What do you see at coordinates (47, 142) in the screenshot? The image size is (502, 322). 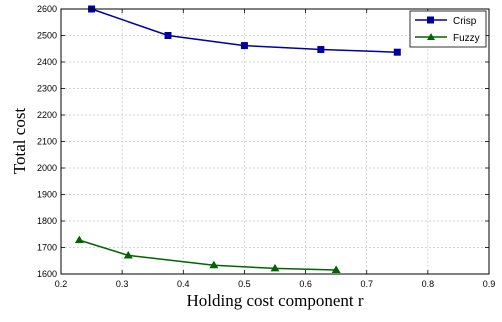 I see `y-tick-label: 2100` at bounding box center [47, 142].